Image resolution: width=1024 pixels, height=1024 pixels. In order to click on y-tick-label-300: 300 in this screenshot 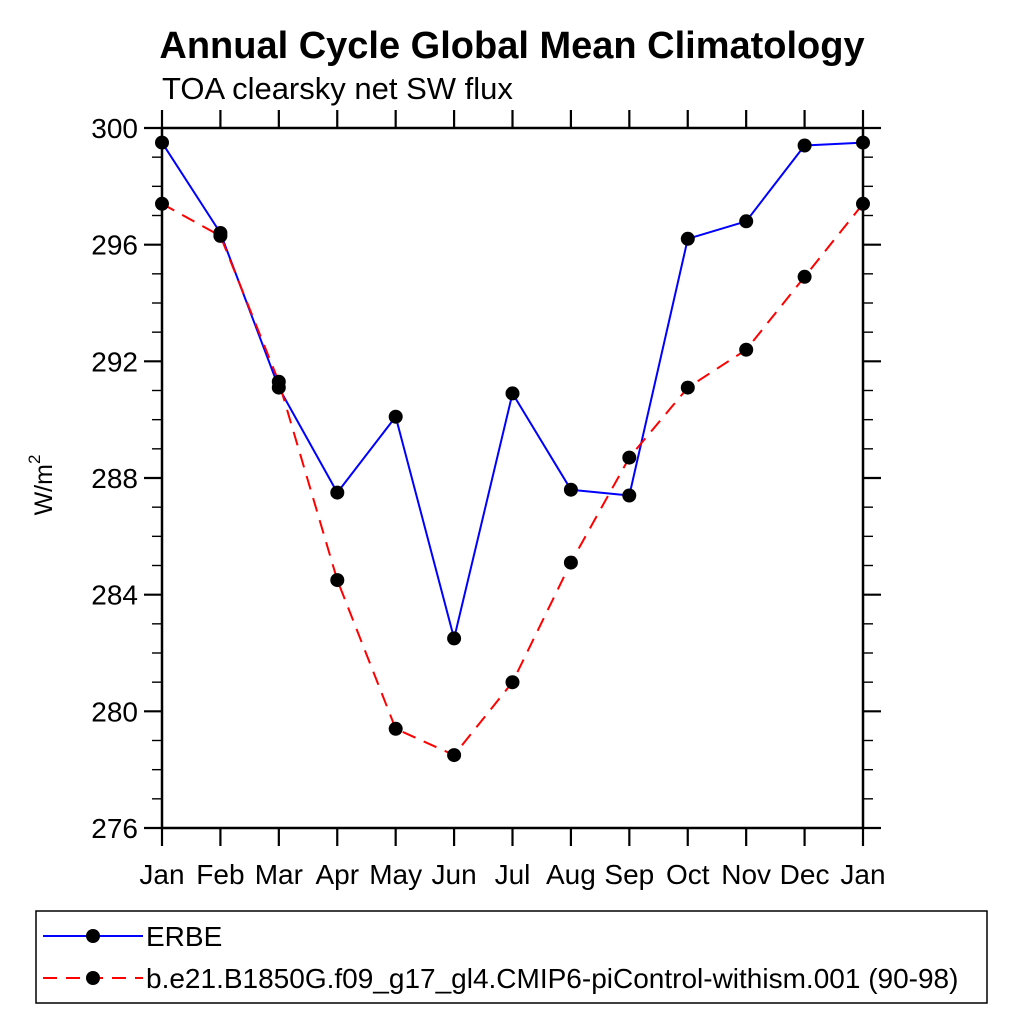, I will do `click(114, 128)`.